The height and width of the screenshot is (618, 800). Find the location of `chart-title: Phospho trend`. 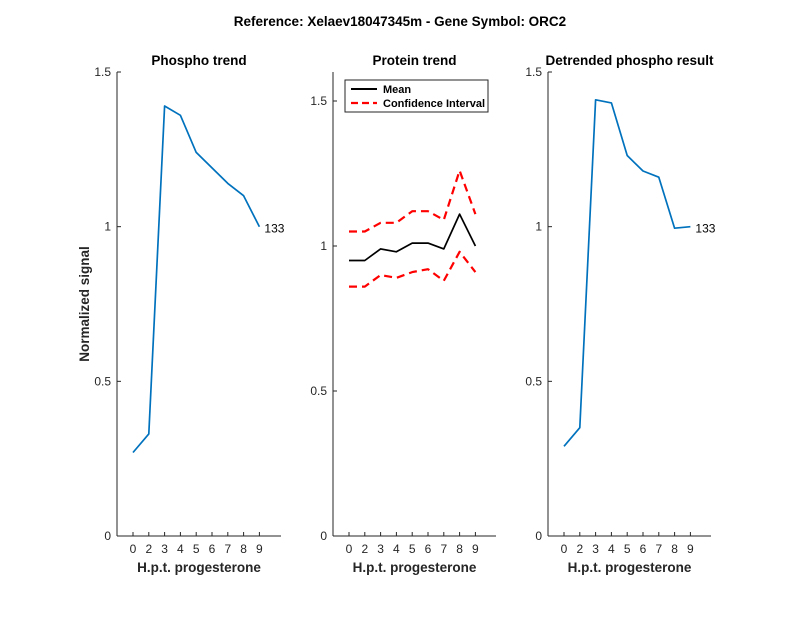

chart-title: Phospho trend is located at coordinates (198, 60).